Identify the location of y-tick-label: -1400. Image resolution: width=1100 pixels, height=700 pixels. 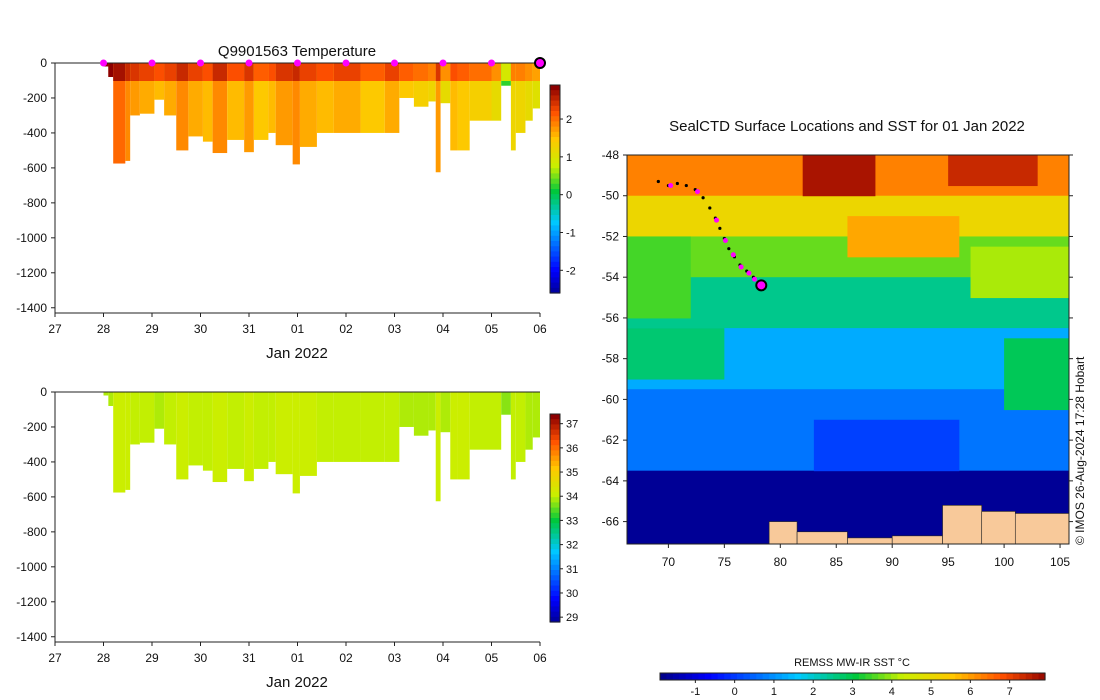
(31, 637).